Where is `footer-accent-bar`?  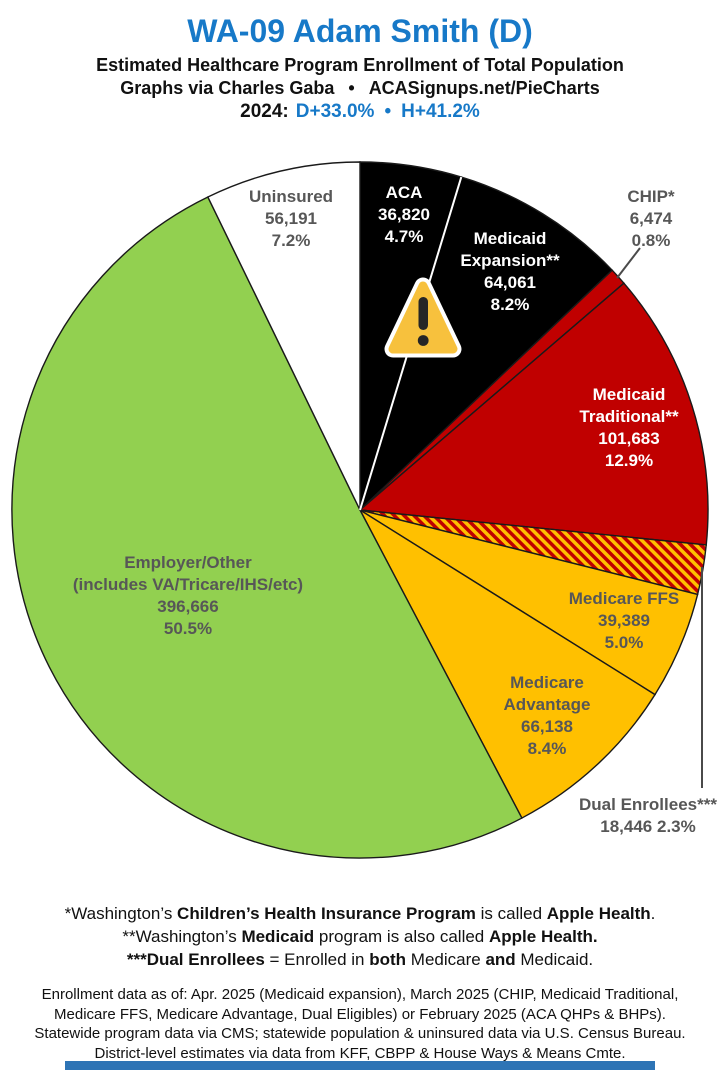
footer-accent-bar is located at coordinates (360, 1065).